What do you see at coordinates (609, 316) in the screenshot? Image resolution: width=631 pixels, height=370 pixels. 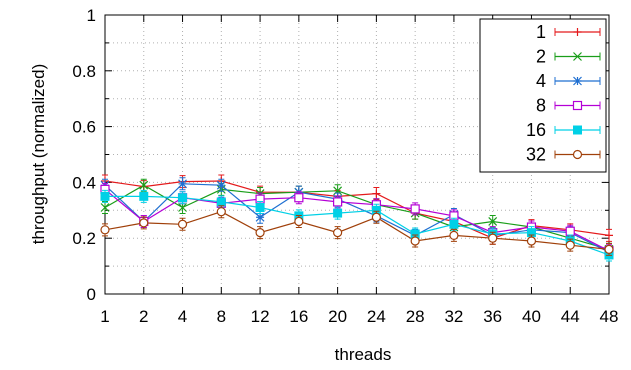 I see `x-tick-label: 48` at bounding box center [609, 316].